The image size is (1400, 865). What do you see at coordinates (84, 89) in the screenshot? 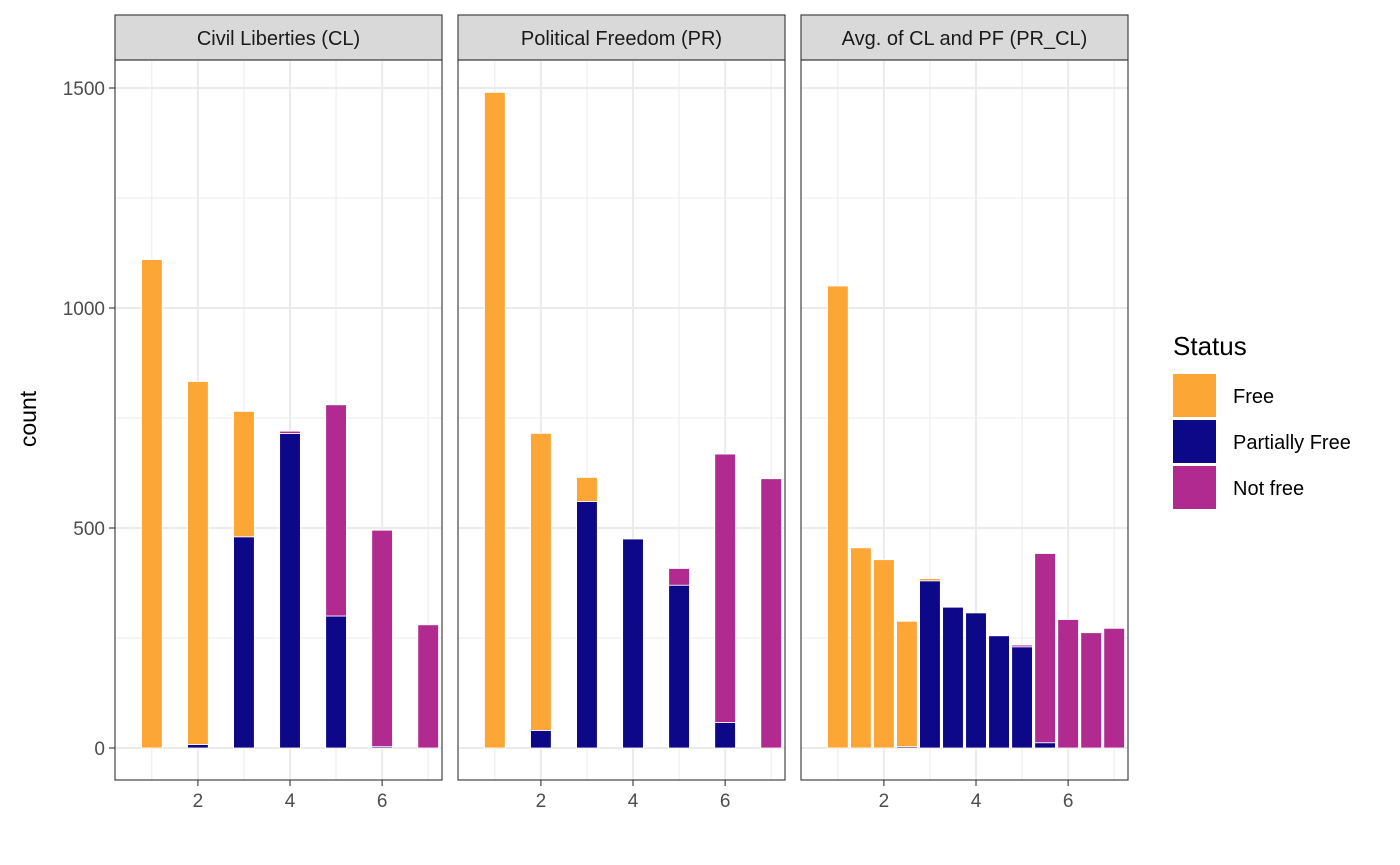
I see `y-tick-label: 1500` at bounding box center [84, 89].